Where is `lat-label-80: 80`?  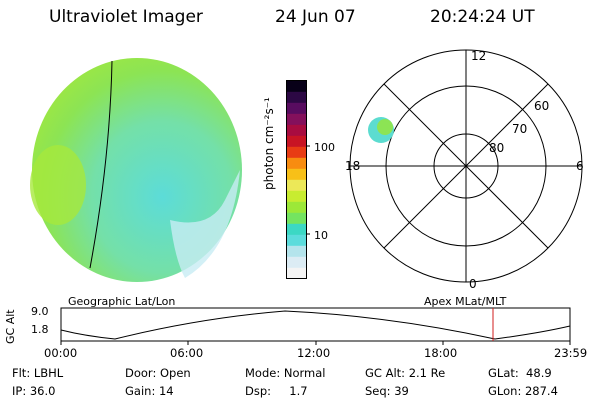 lat-label-80: 80 is located at coordinates (496, 148).